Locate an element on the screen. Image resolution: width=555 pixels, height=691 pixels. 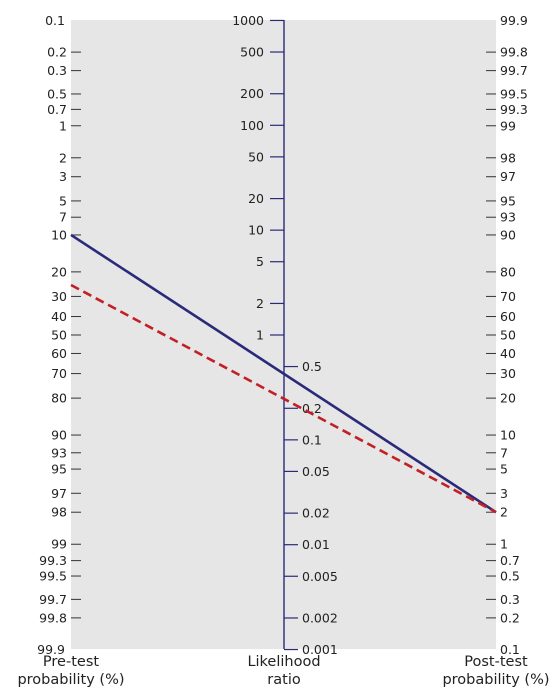
likelihood-ratio-title-line-1: Likelihood is located at coordinates (283, 662).